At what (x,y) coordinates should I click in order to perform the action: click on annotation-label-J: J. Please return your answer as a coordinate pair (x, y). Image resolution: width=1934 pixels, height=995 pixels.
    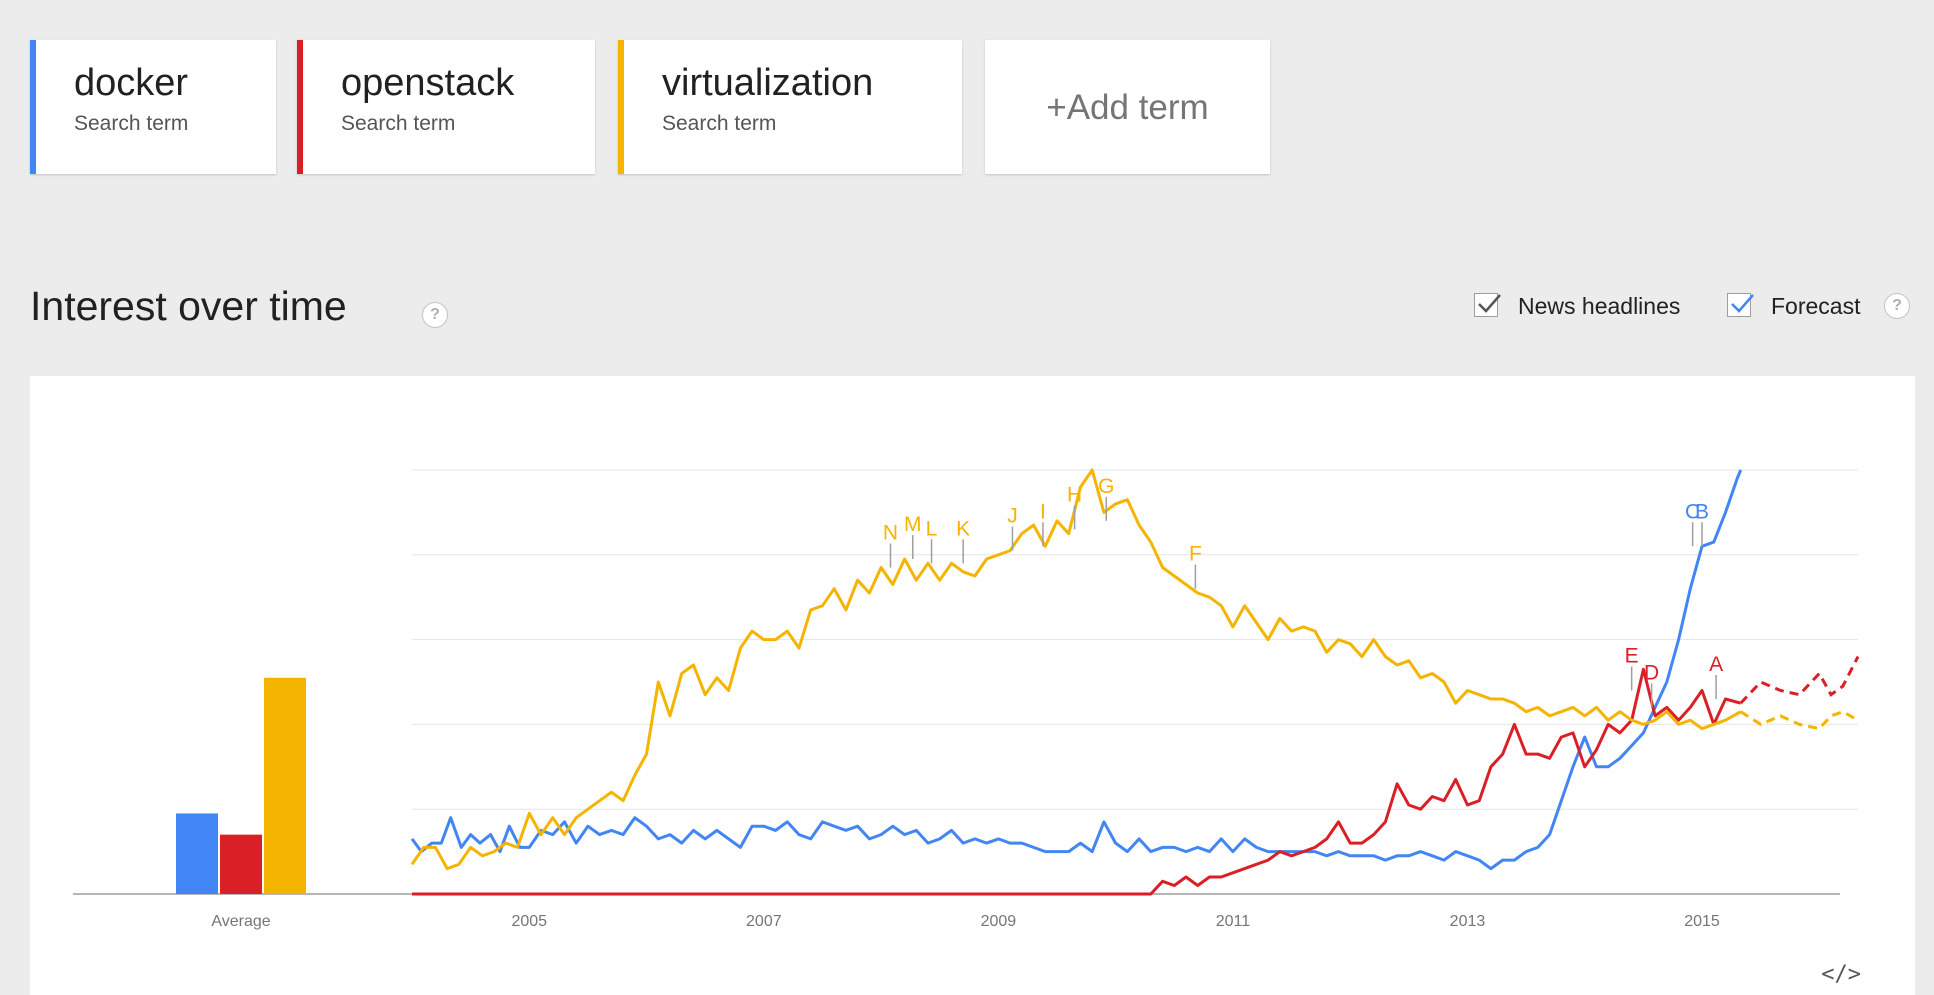
    Looking at the image, I should click on (1012, 516).